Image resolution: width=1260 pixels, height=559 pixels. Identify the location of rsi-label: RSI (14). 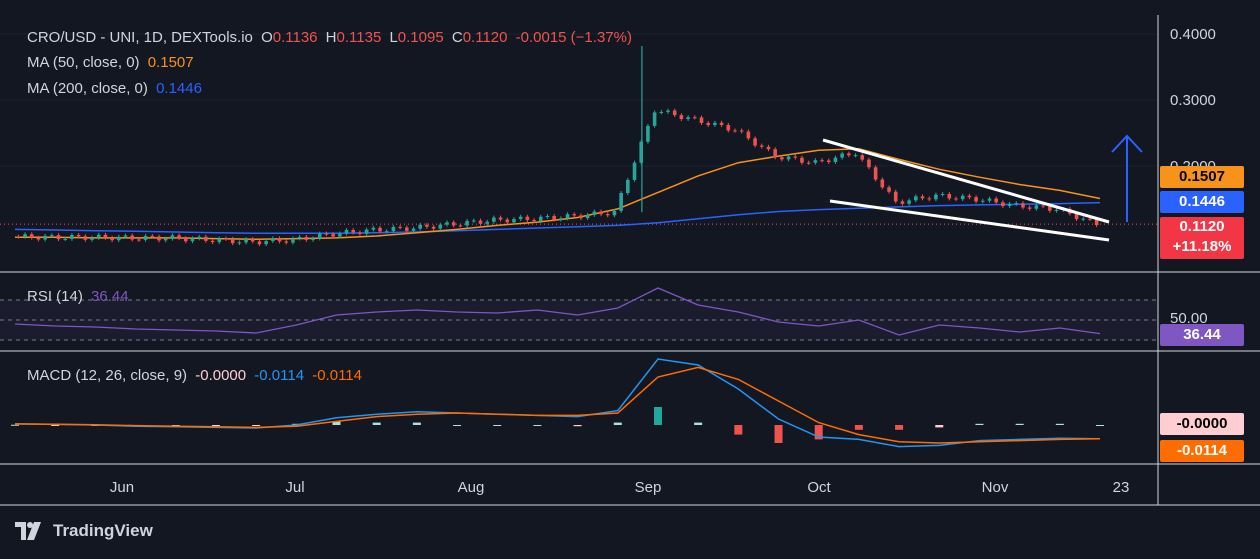
(55, 296).